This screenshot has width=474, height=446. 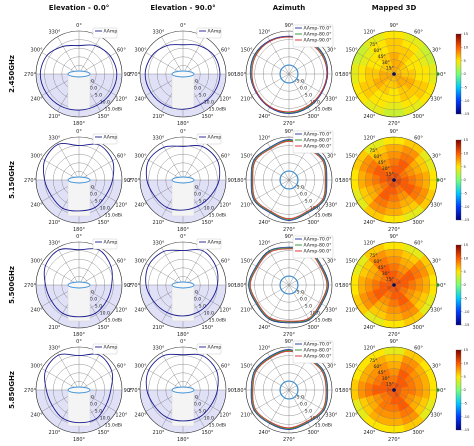 I want to click on antenna-top, so click(x=183, y=180).